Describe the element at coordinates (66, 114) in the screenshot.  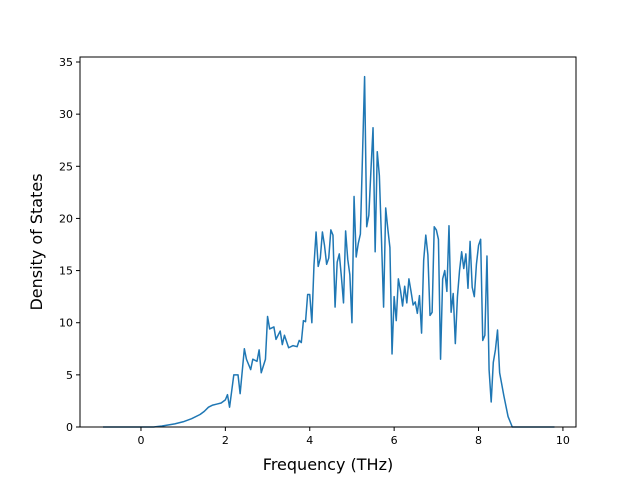
I see `y-tick-label: 30` at that location.